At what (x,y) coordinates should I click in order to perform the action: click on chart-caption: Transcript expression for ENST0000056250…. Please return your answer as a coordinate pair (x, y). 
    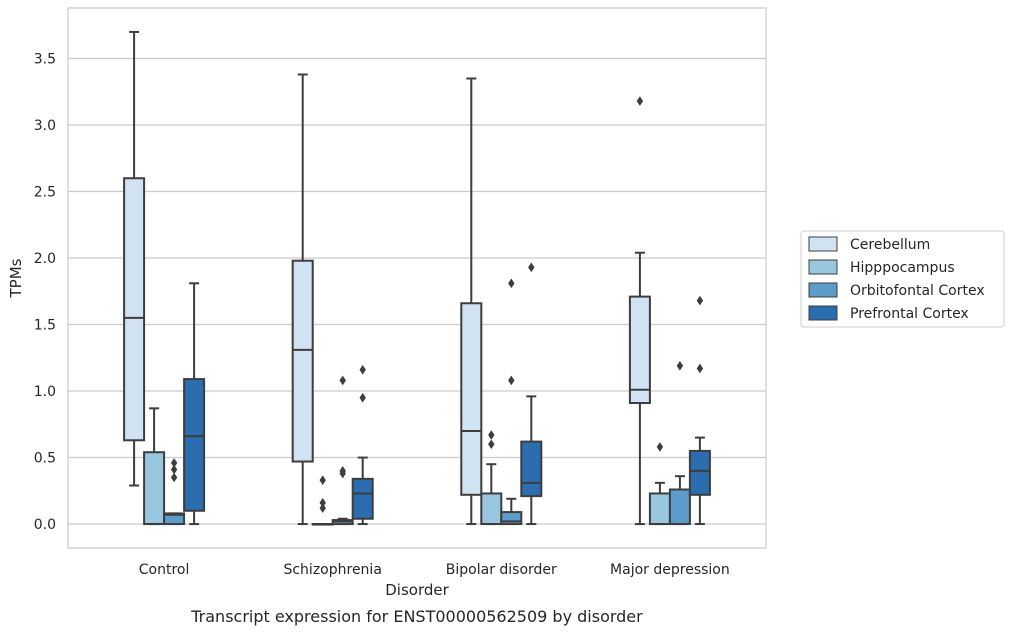
    Looking at the image, I should click on (416, 616).